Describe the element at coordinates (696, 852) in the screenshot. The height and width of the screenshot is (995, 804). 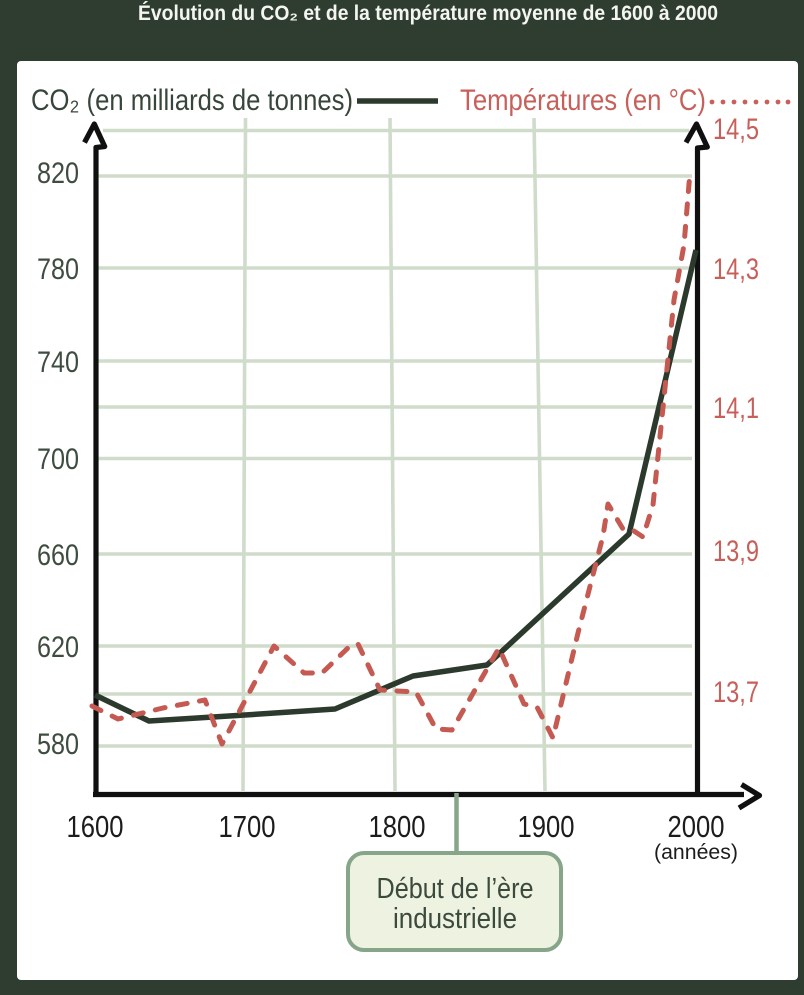
I see `svg-text: (années)` at that location.